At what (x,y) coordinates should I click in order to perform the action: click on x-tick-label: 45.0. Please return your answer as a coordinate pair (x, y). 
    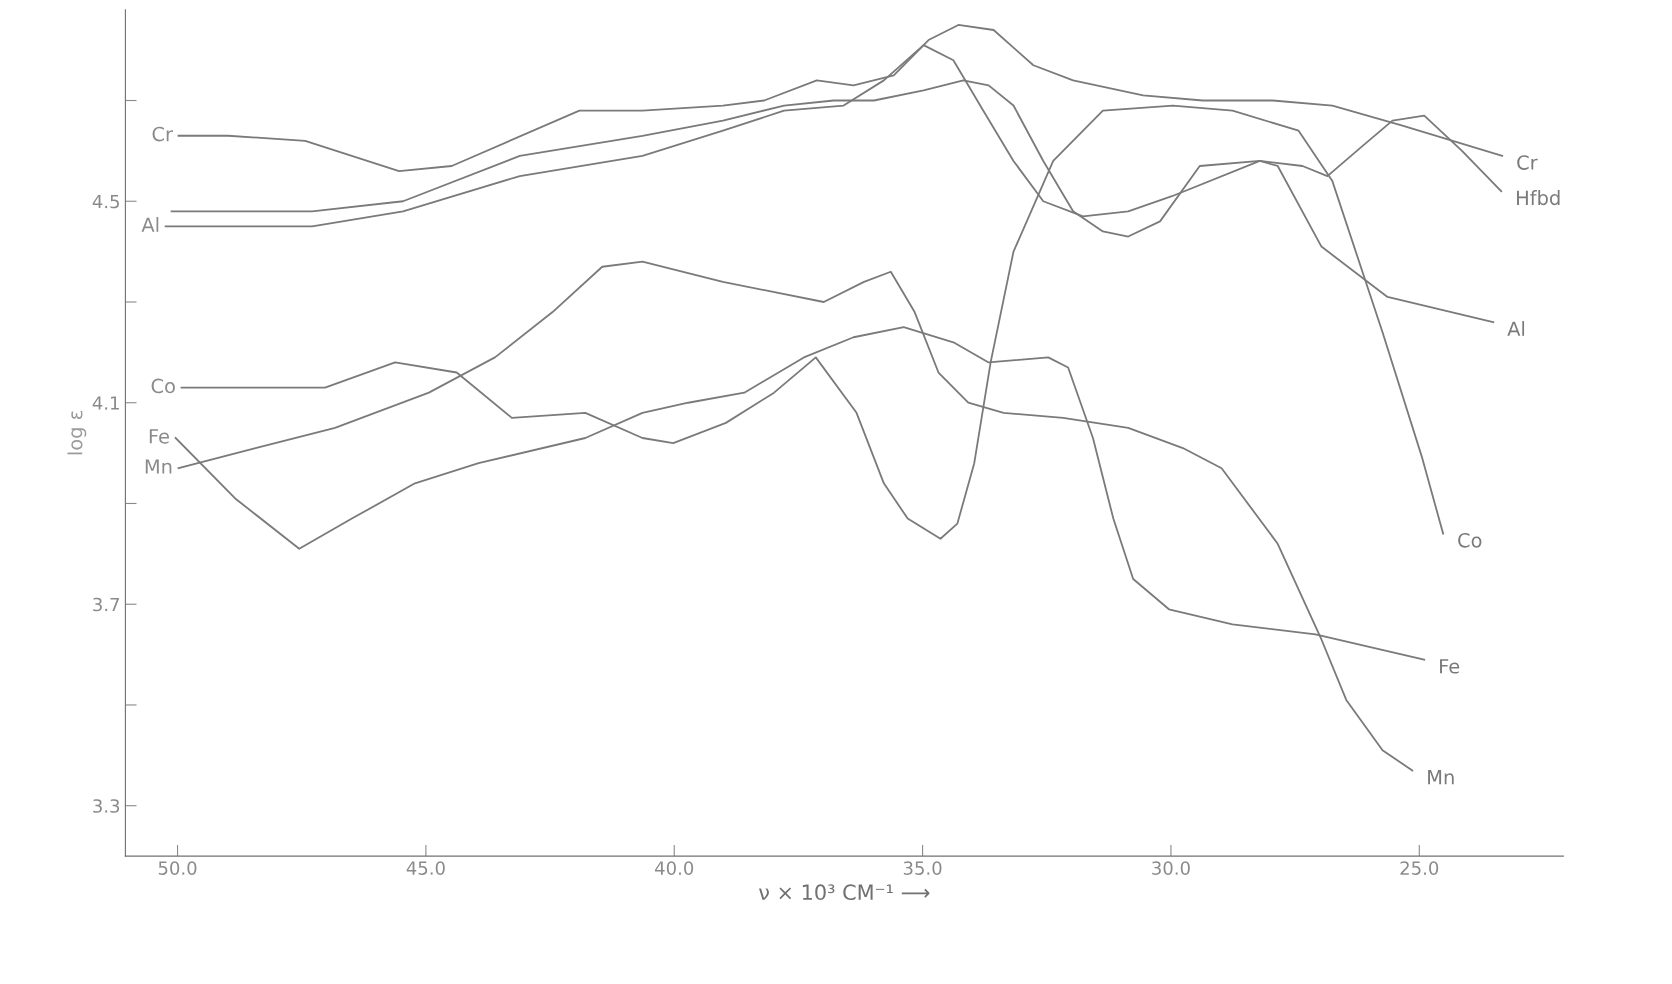
    Looking at the image, I should click on (425, 868).